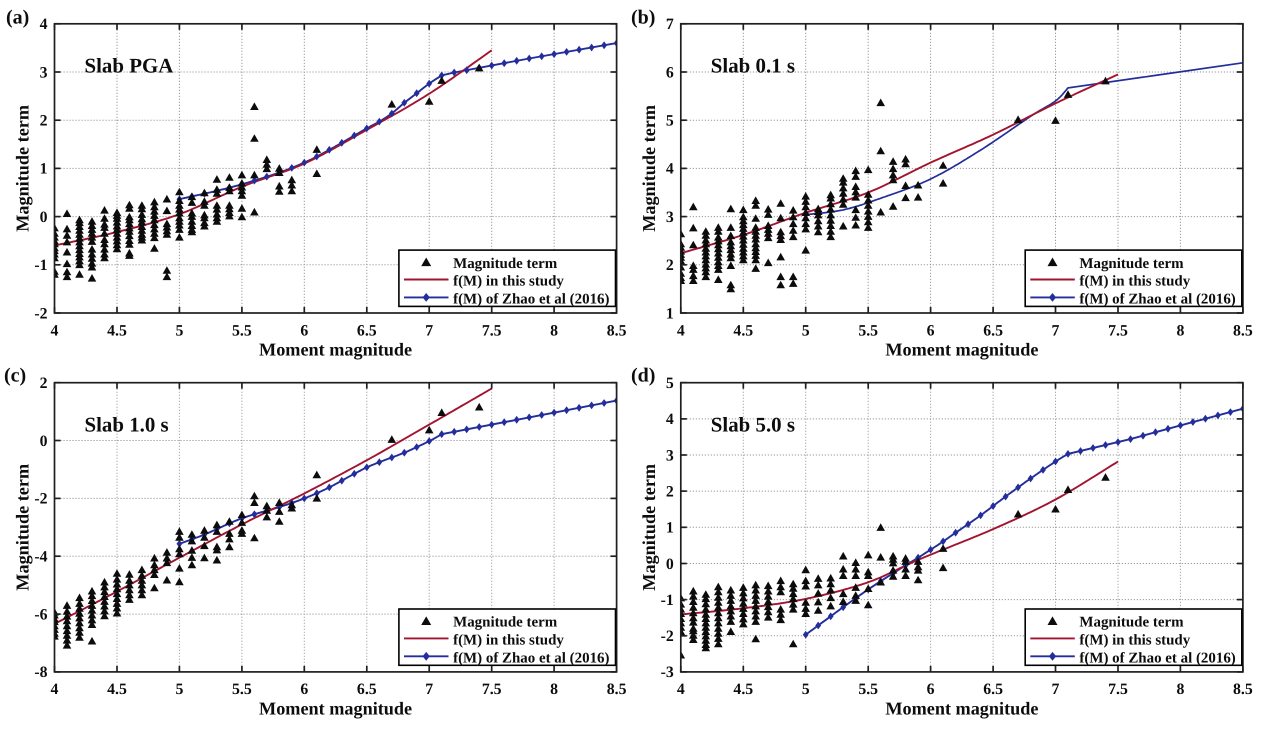 Image resolution: width=1268 pixels, height=729 pixels. I want to click on svg-text: Slab PGA, so click(129, 66).